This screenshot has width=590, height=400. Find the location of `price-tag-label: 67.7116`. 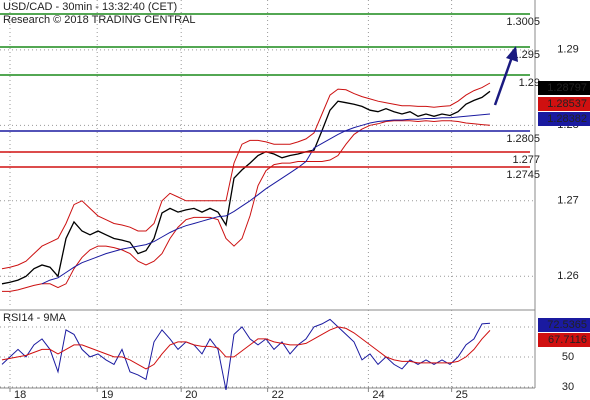

price-tag-label: 67.7116 is located at coordinates (567, 340).